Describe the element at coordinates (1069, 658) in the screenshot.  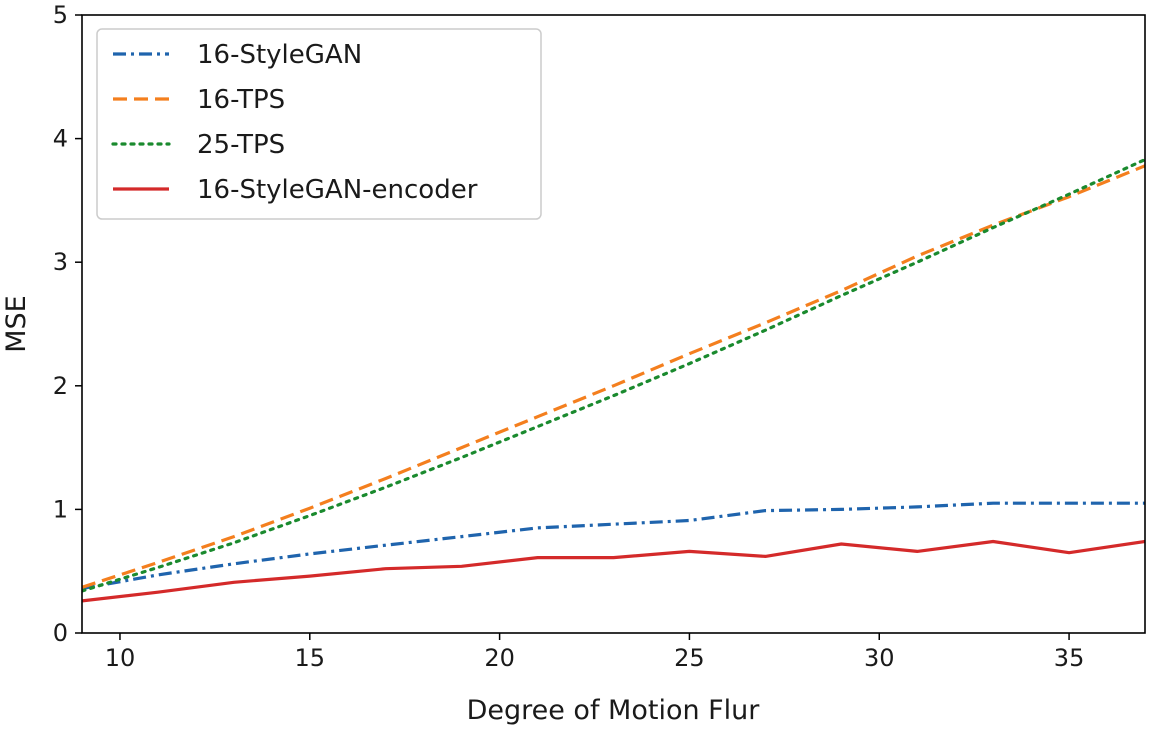
I see `x-tick-label: 35` at that location.